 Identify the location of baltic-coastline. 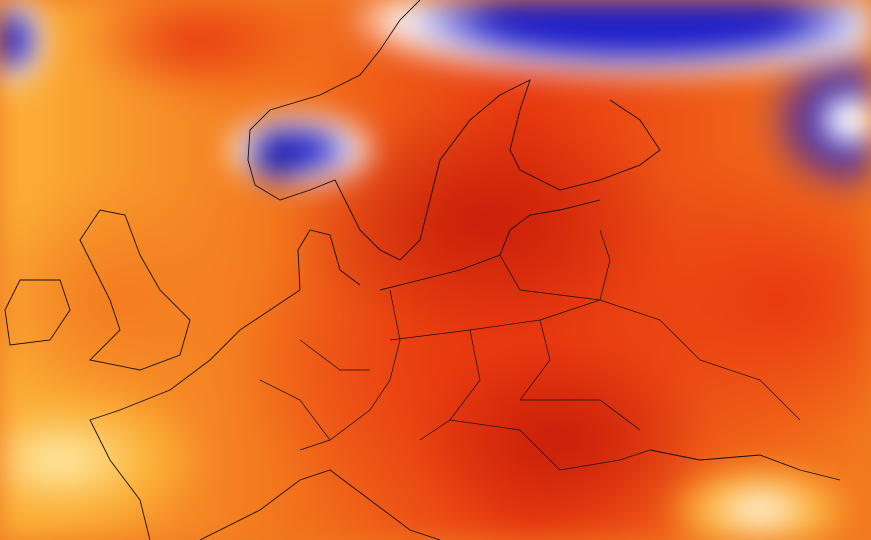
(490, 245).